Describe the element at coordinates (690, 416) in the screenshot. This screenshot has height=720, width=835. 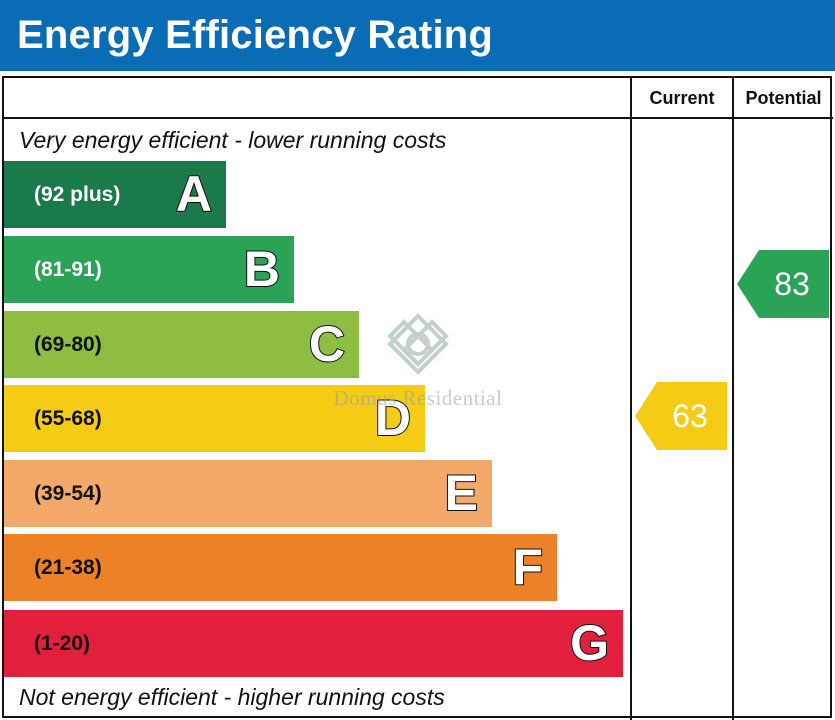
I see `current-rating-value: 63` at that location.